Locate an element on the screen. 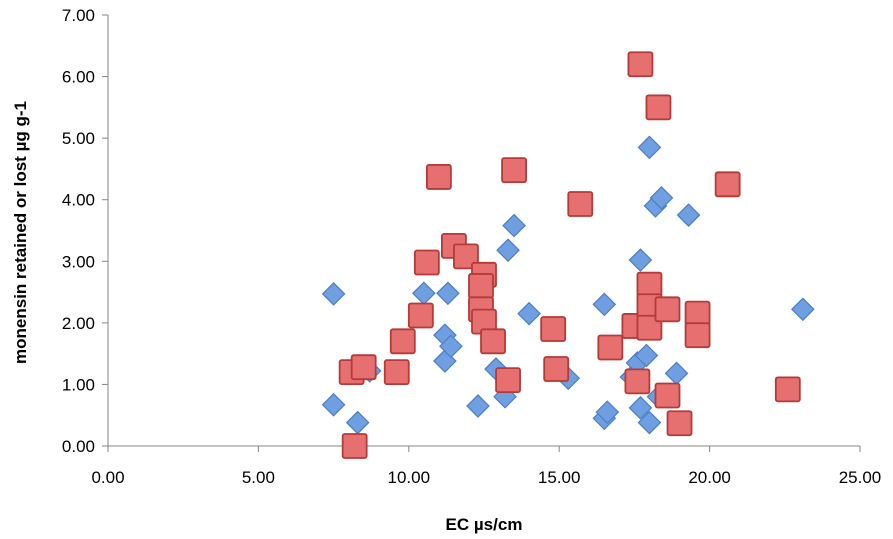  y-tick-label: 3.00 is located at coordinates (78, 261).